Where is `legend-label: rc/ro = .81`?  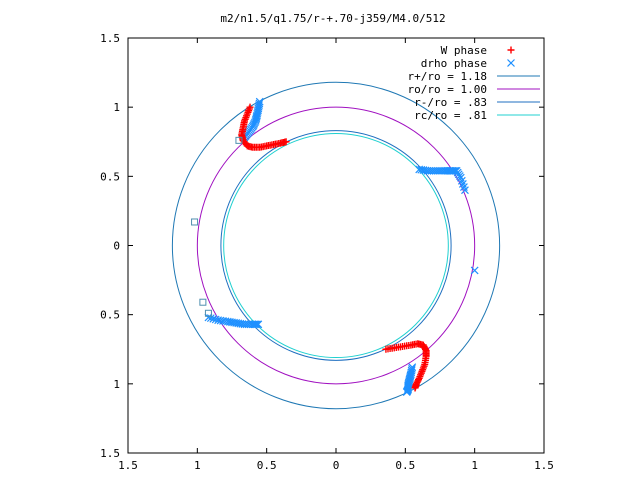 legend-label: rc/ro = .81 is located at coordinates (450, 115).